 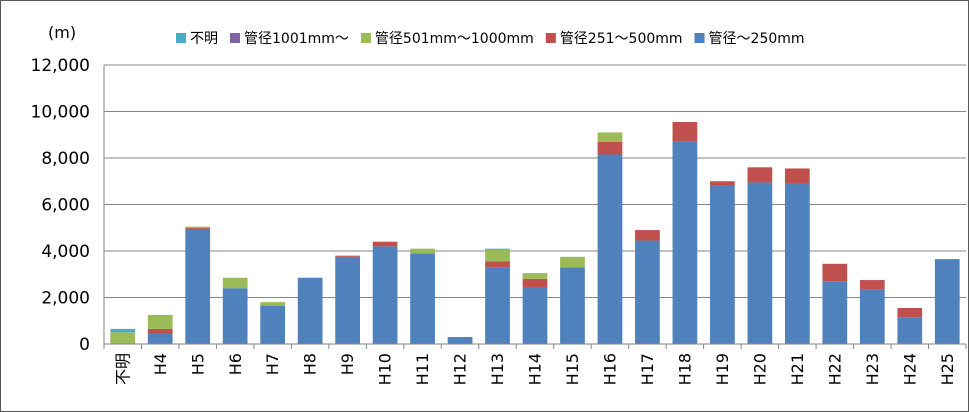 What do you see at coordinates (62, 32) in the screenshot?
I see `y-axis-unit-label: (m)` at bounding box center [62, 32].